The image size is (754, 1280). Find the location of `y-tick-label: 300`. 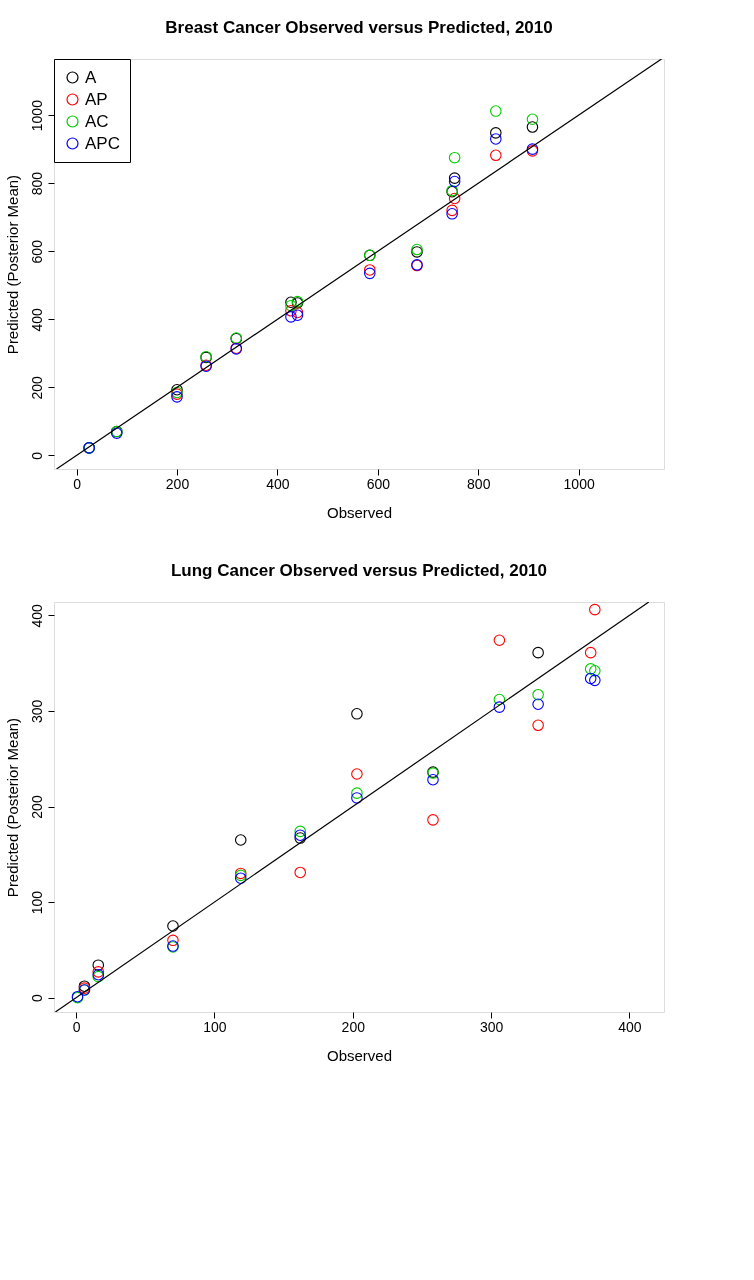

y-tick-label: 300 is located at coordinates (36, 711).